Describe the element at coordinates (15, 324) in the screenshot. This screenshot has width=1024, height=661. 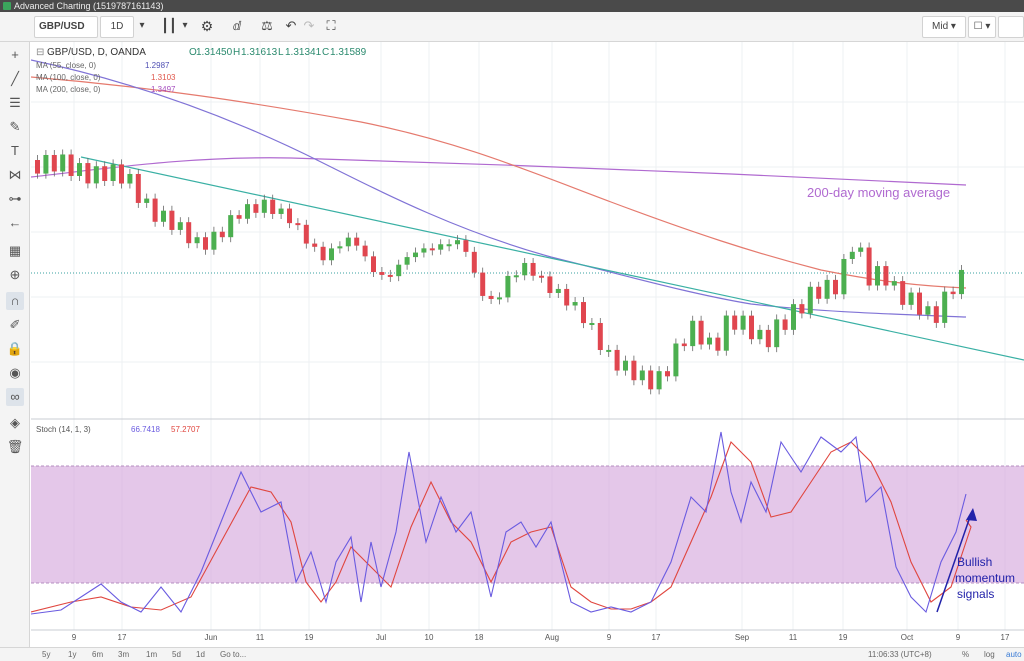
I see `stay-drawing-icon: ✐` at that location.